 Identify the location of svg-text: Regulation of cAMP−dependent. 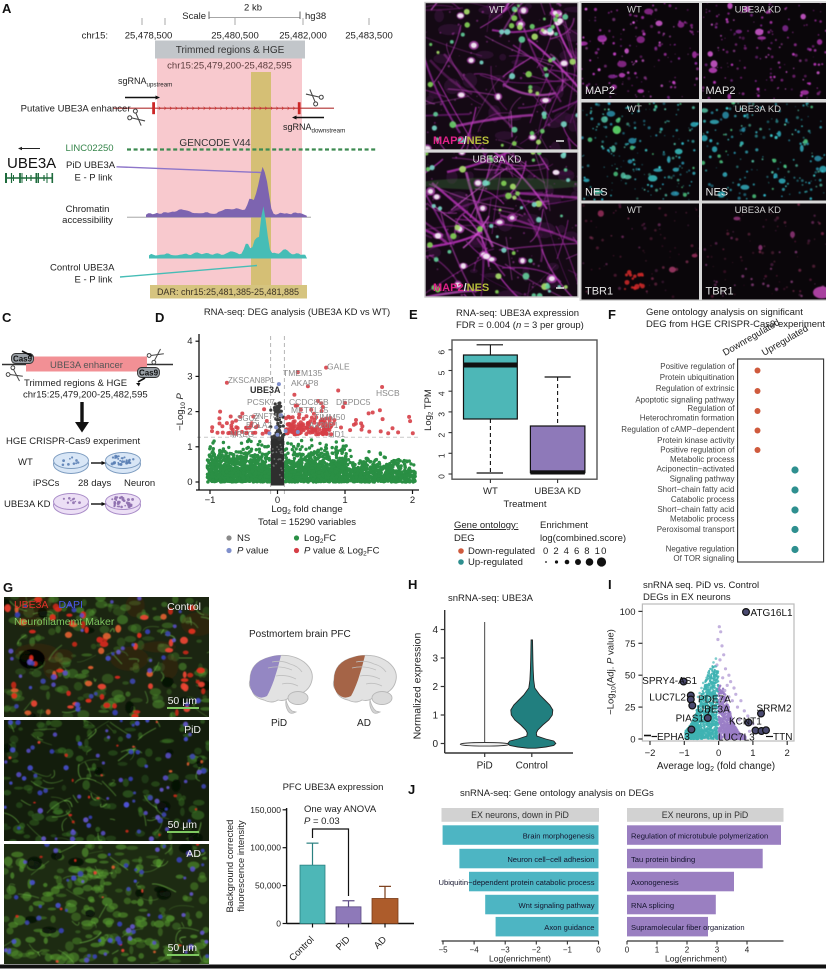
(678, 429).